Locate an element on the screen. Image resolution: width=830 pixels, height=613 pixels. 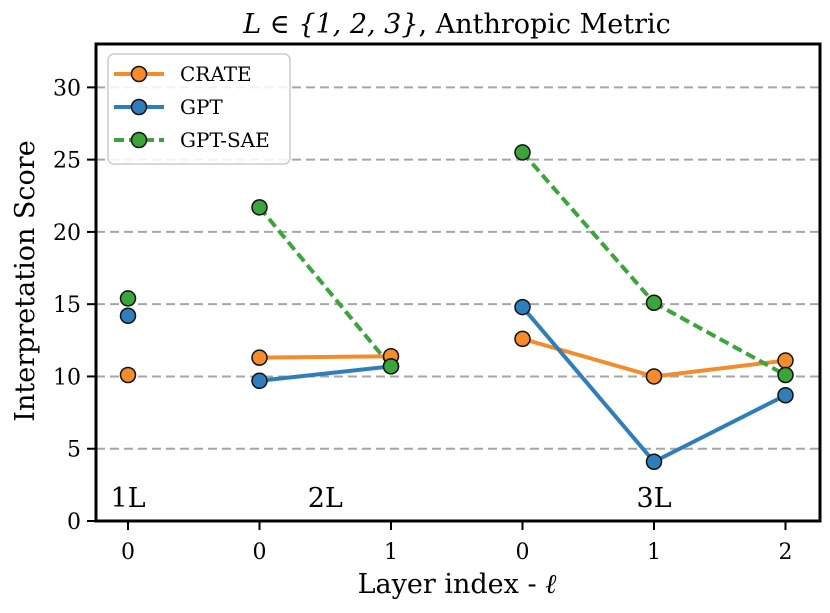
group-label-2L: 2L is located at coordinates (325, 498).